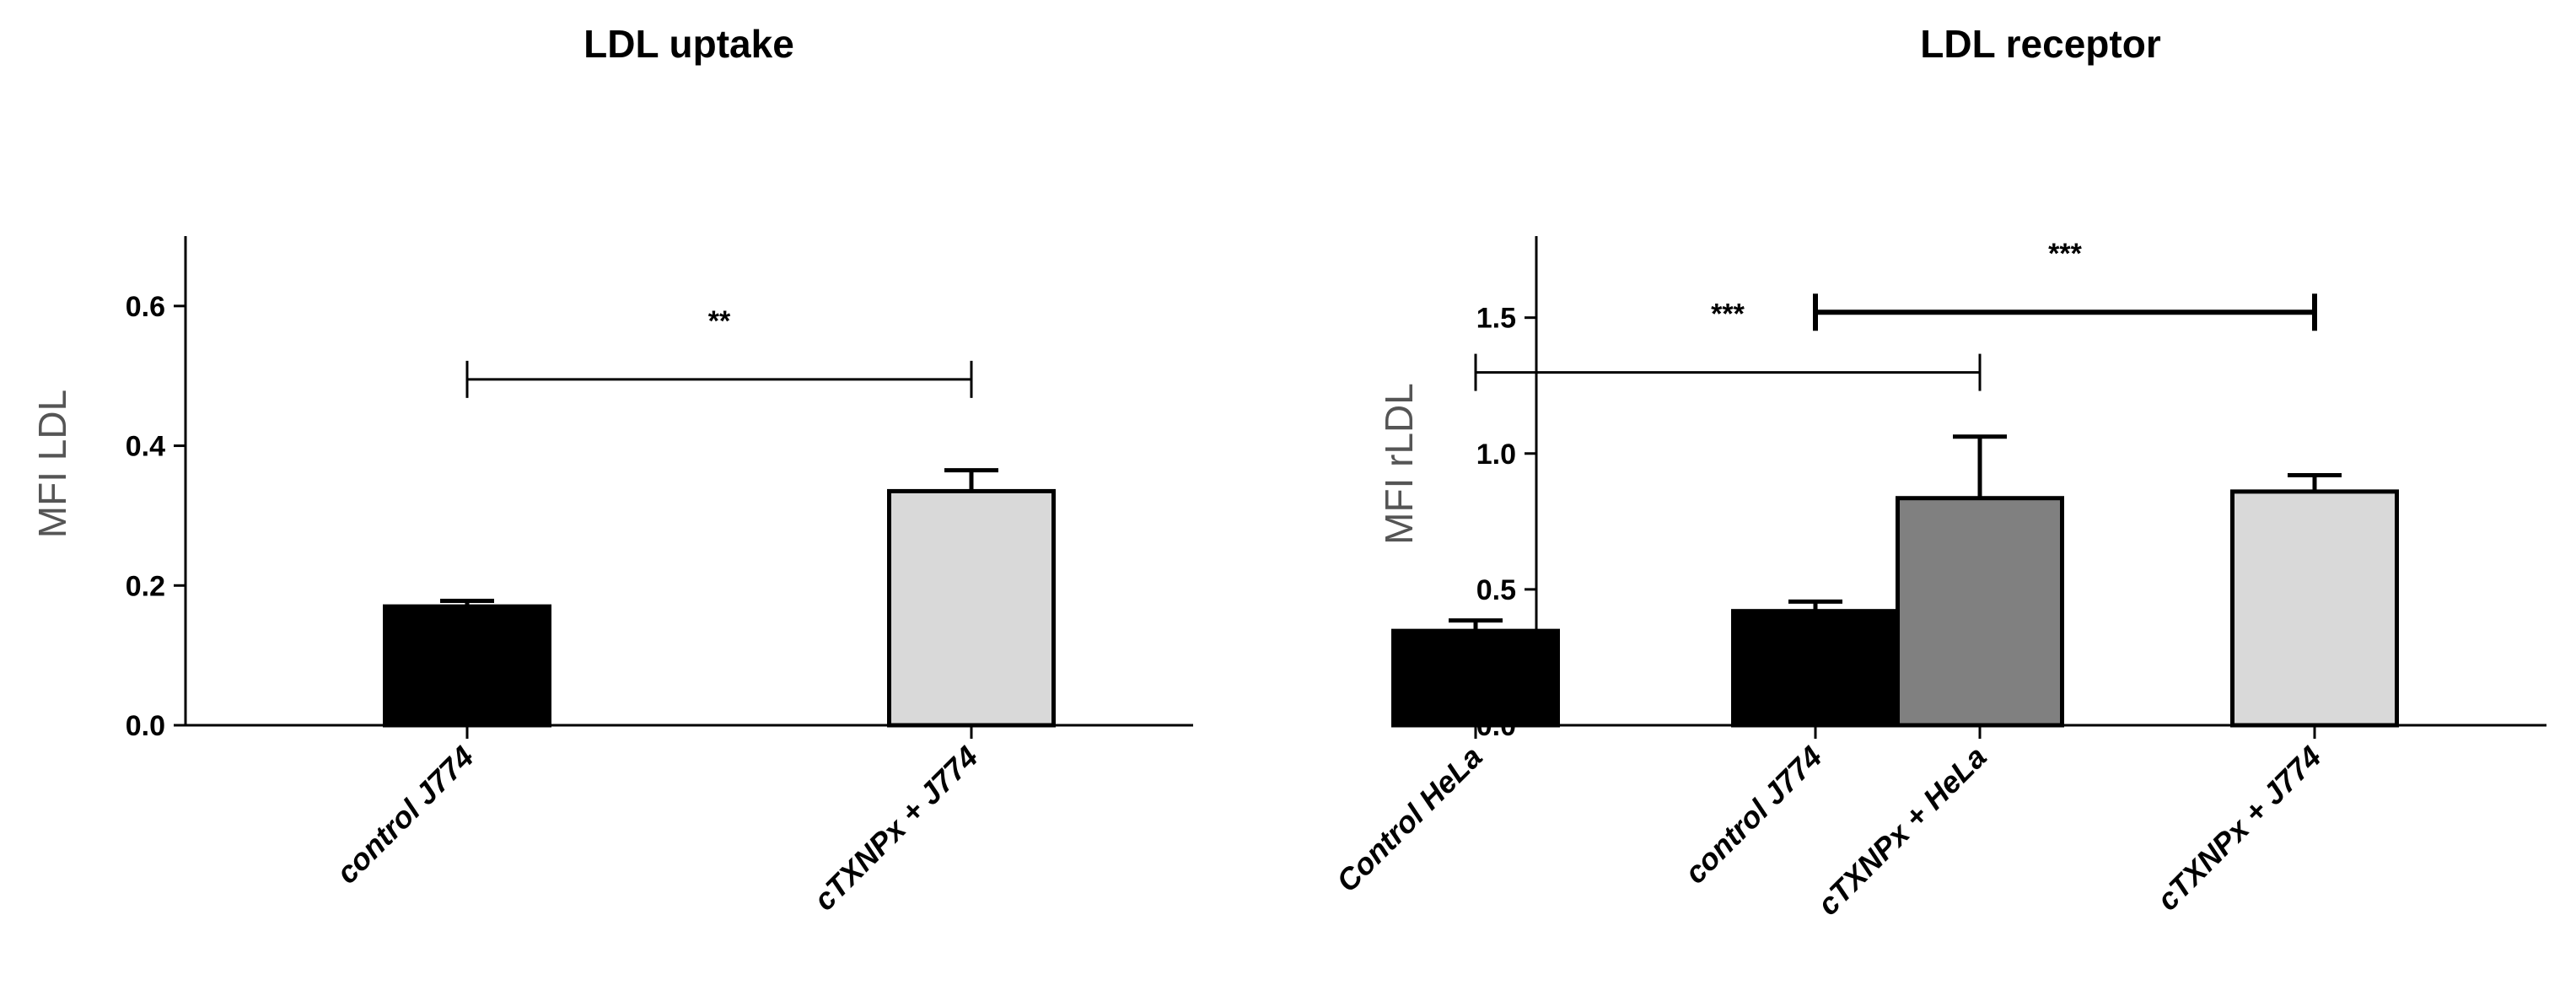 The height and width of the screenshot is (1001, 2576). What do you see at coordinates (145, 447) in the screenshot?
I see `y-tick-label: 0.4` at bounding box center [145, 447].